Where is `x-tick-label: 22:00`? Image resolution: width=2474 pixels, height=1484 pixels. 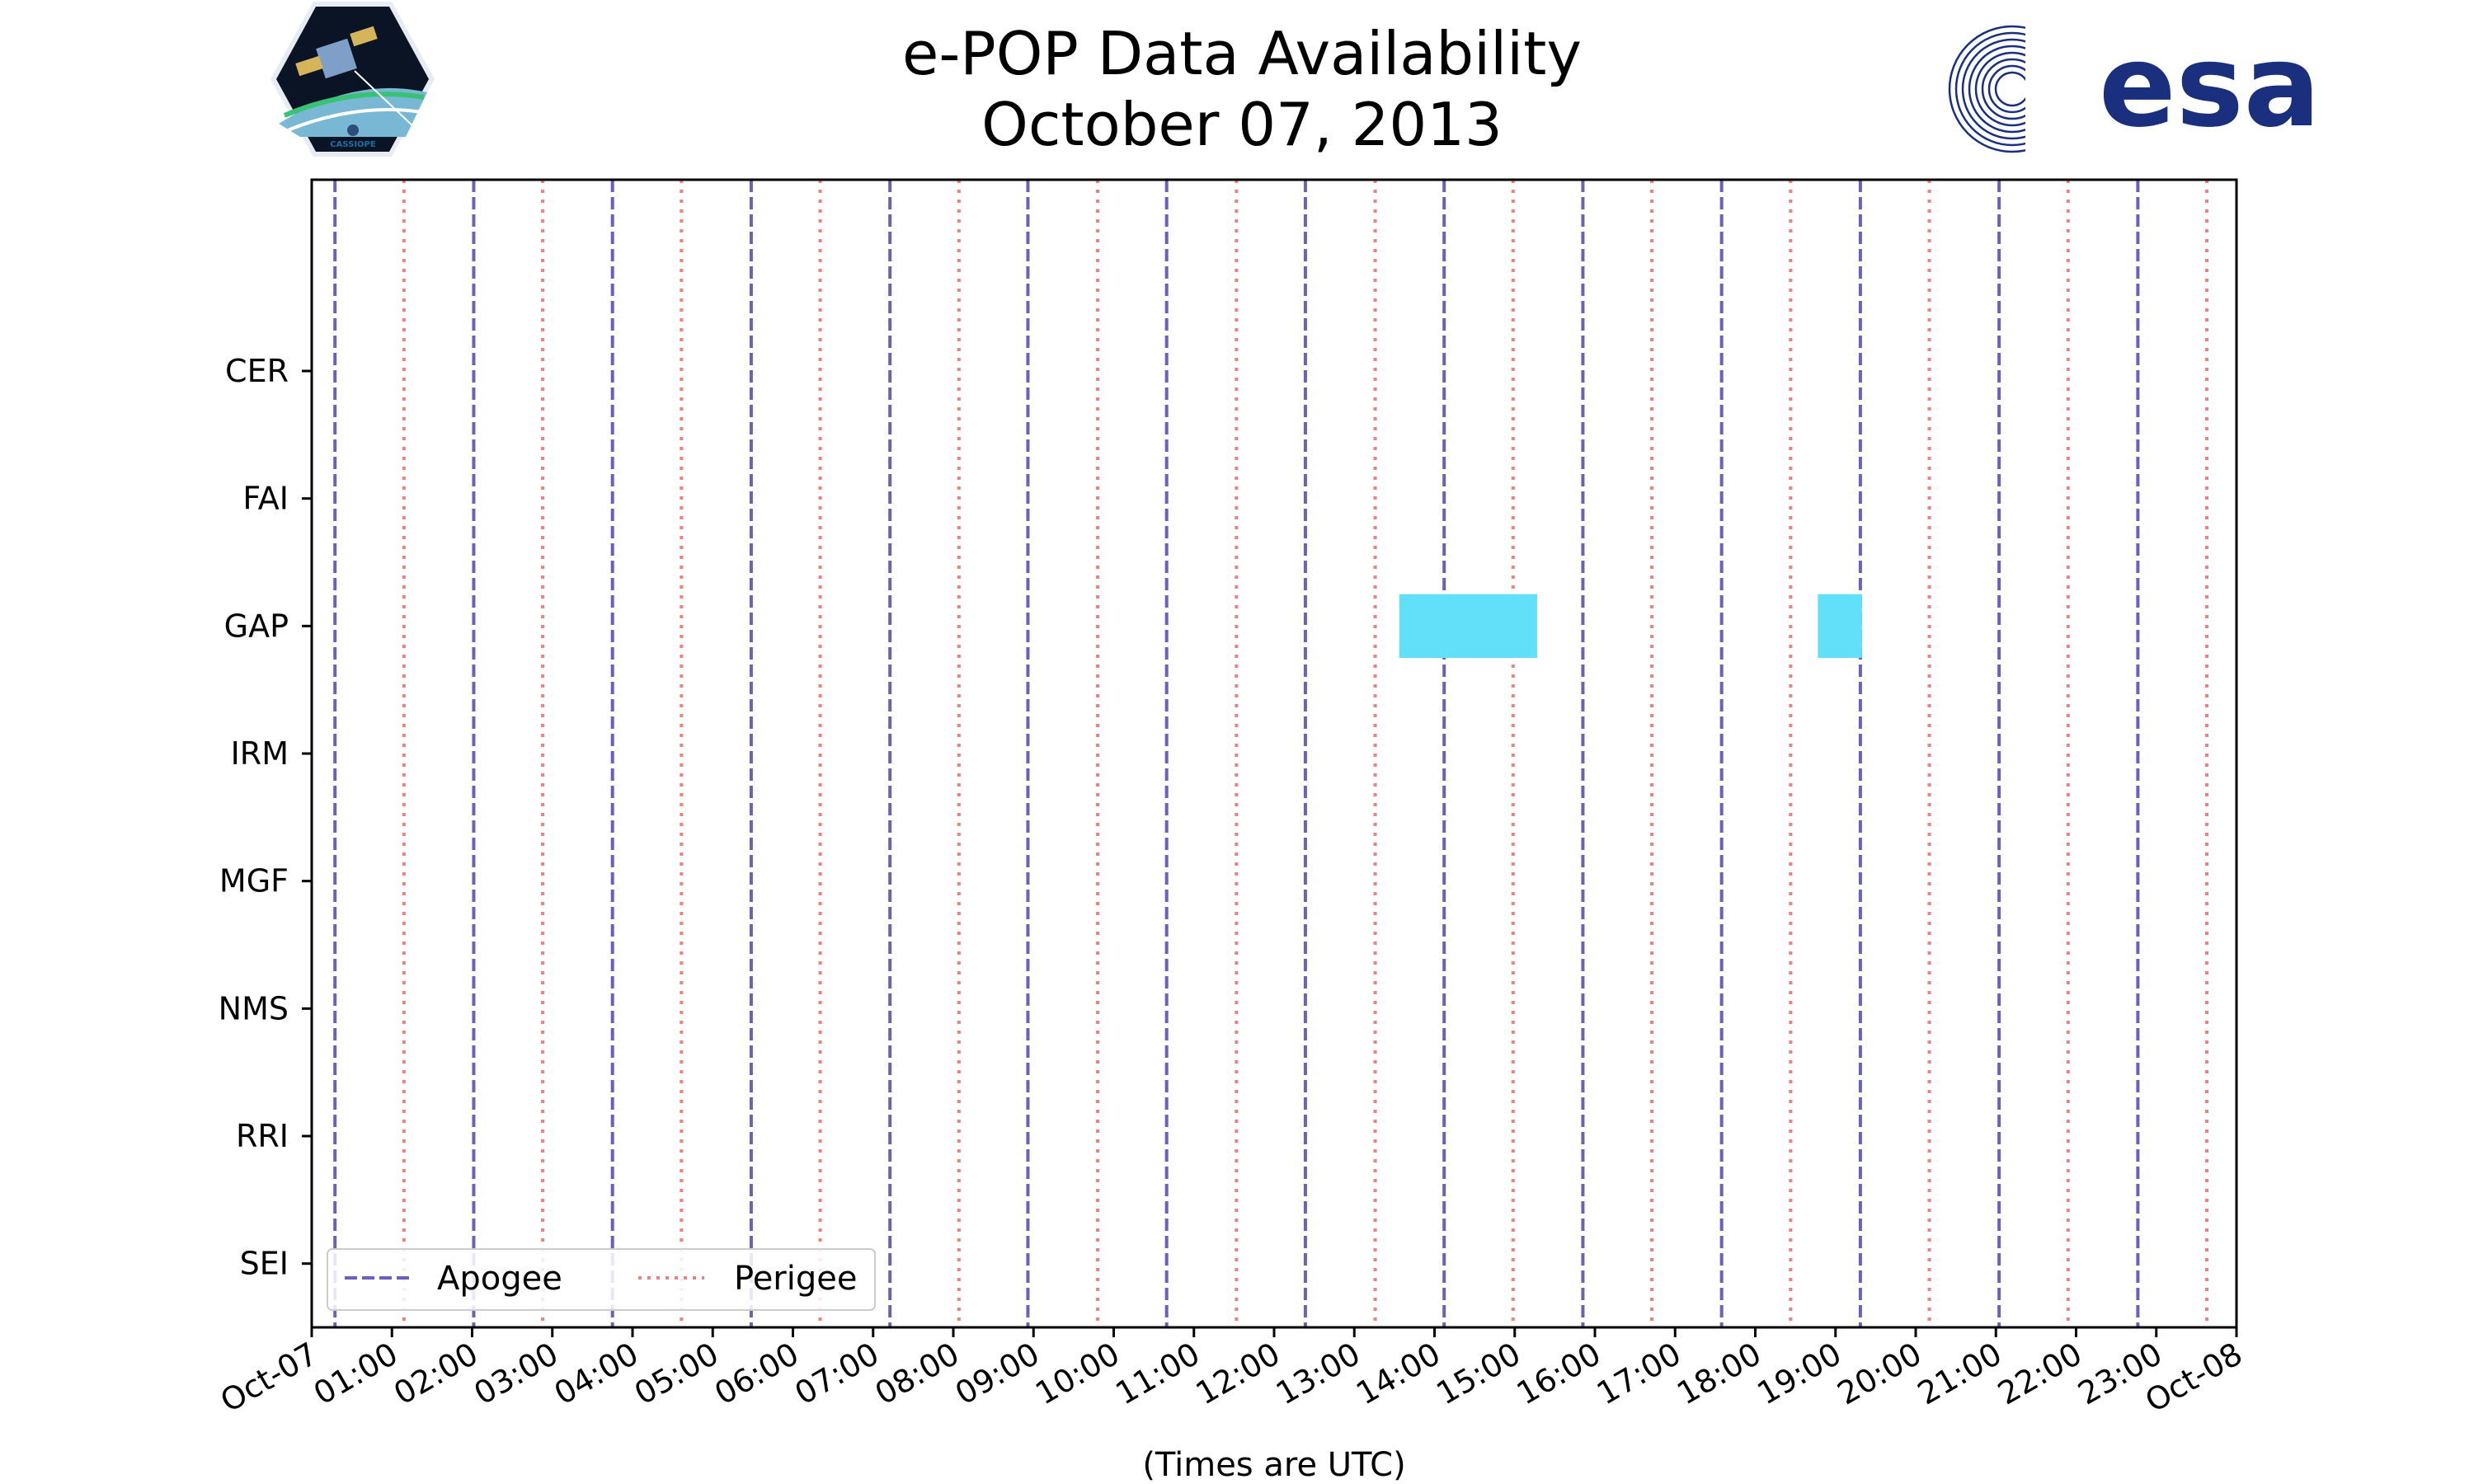
x-tick-label: 22:00 is located at coordinates (2040, 1374).